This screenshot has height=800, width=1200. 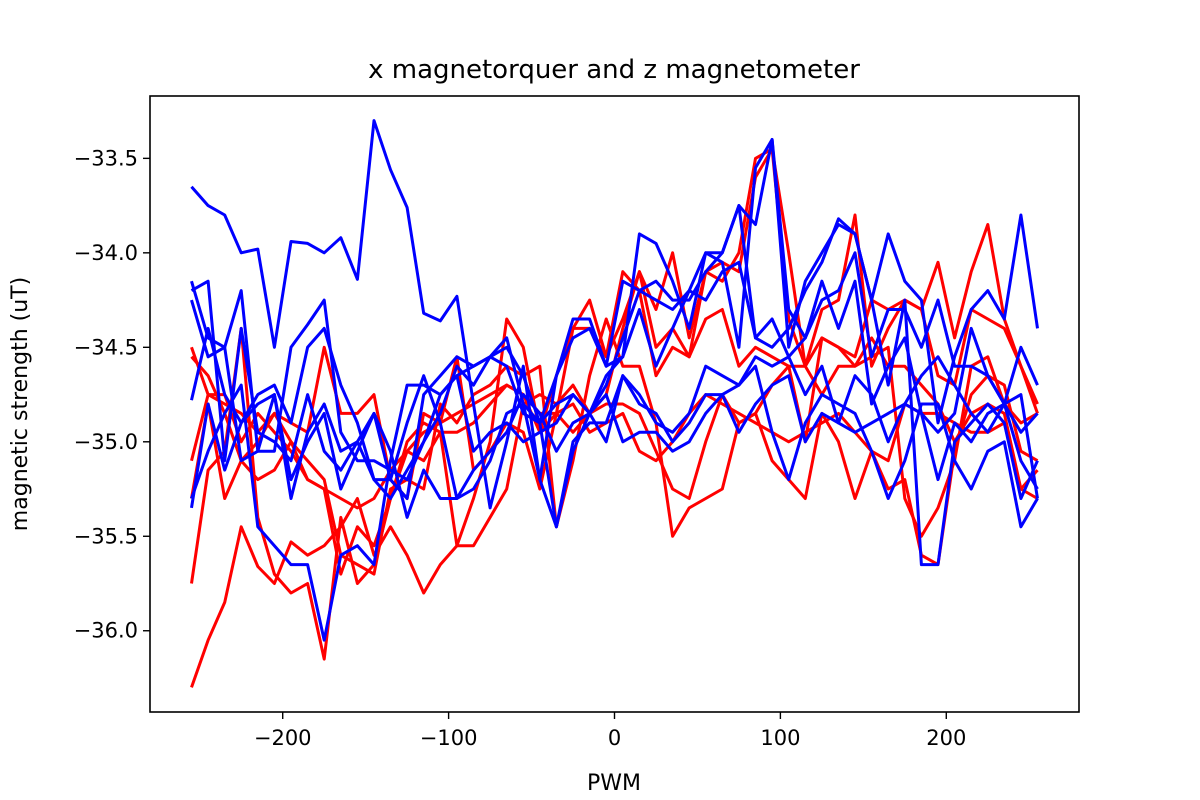 What do you see at coordinates (20, 404) in the screenshot?
I see `y-axis-title: magnetic strength (uT)` at bounding box center [20, 404].